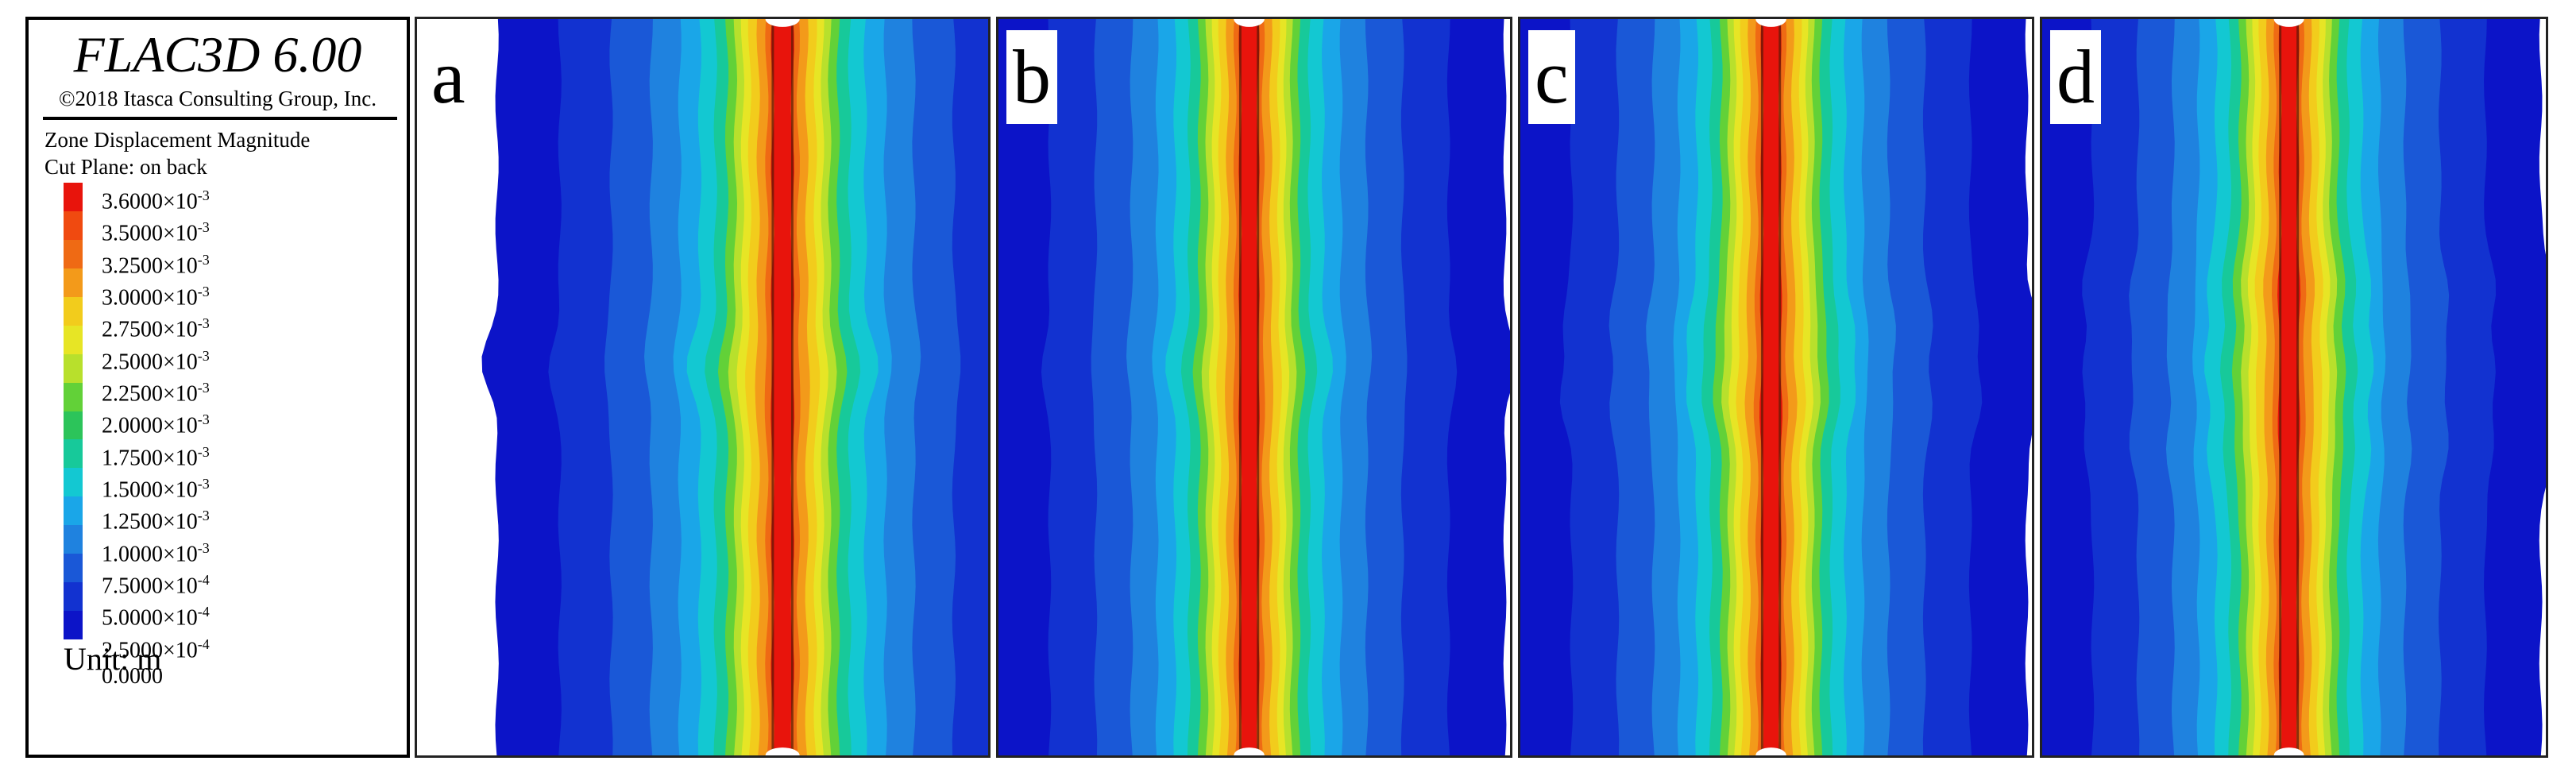  I want to click on panel-label-b: b, so click(1031, 77).